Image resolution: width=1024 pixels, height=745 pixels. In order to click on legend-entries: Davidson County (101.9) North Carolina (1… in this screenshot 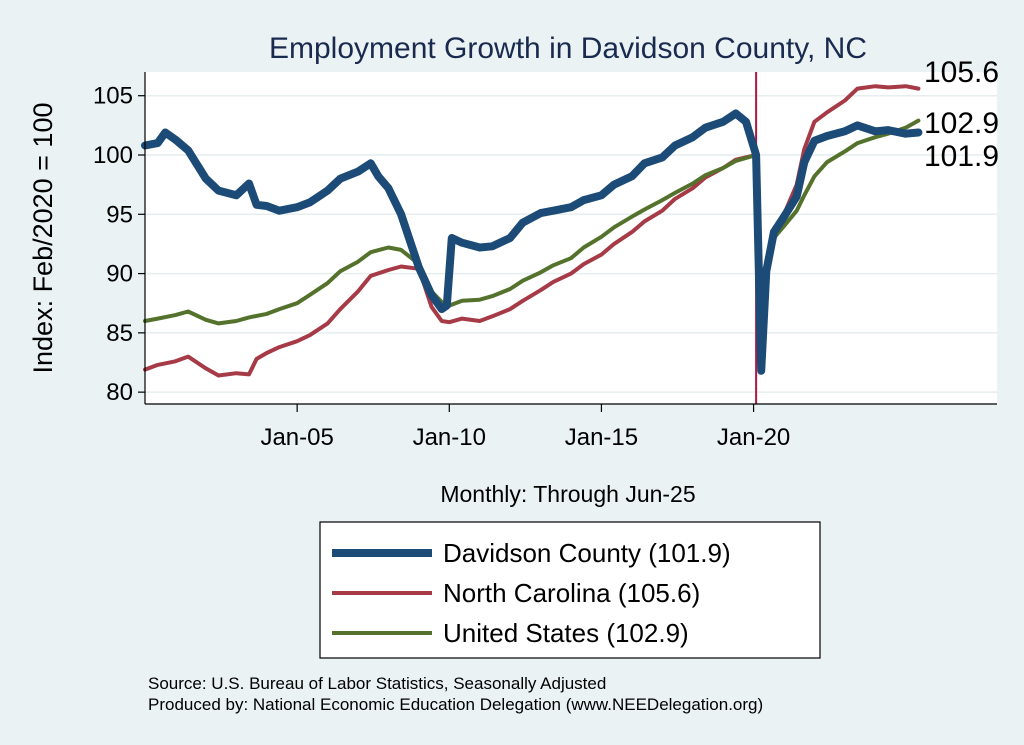, I will do `click(531, 593)`.